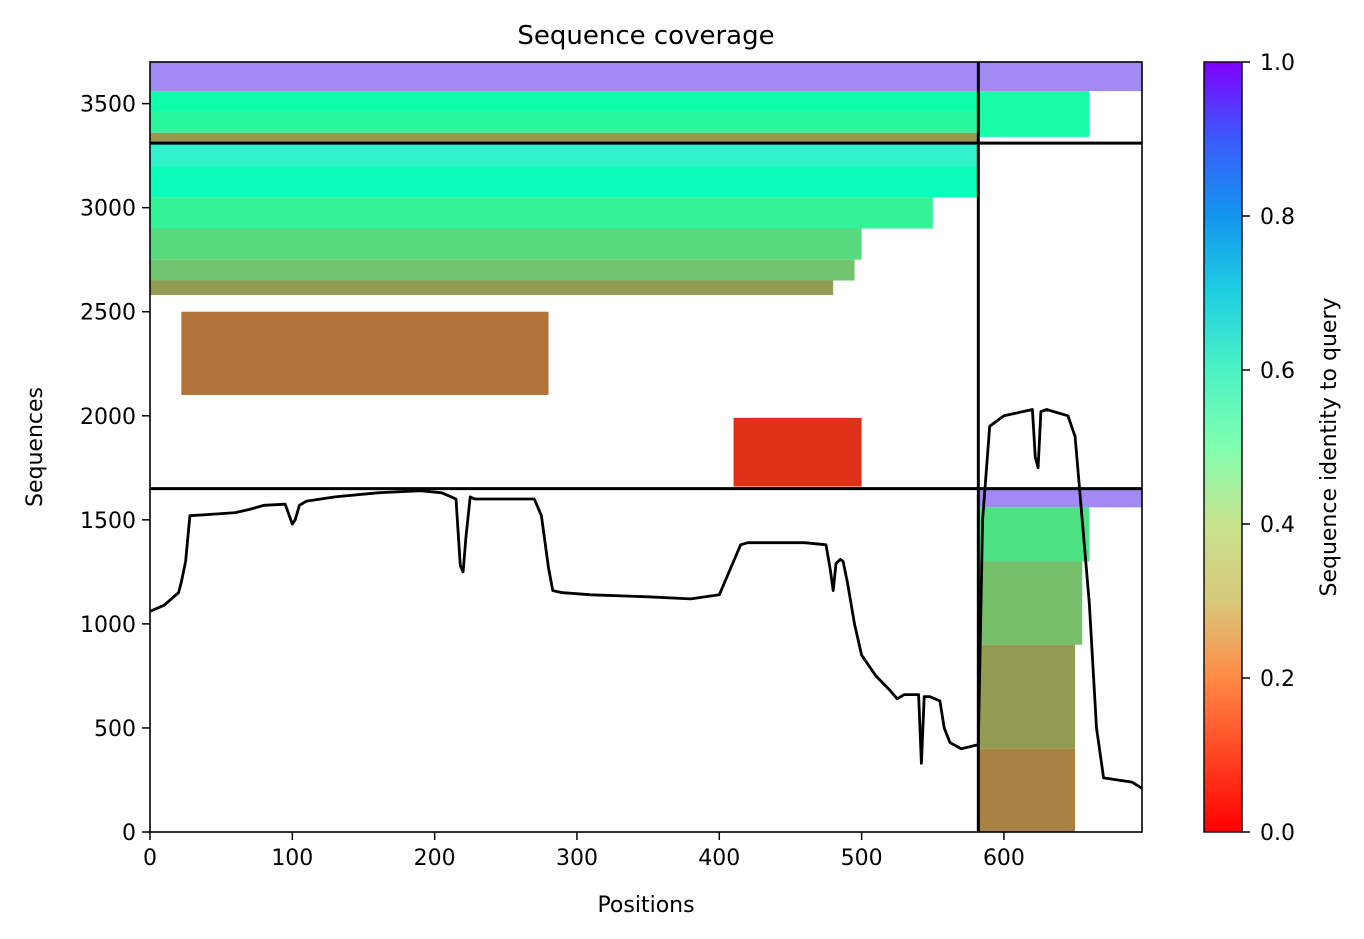  I want to click on y-tick-label-2500: 2500, so click(108, 313).